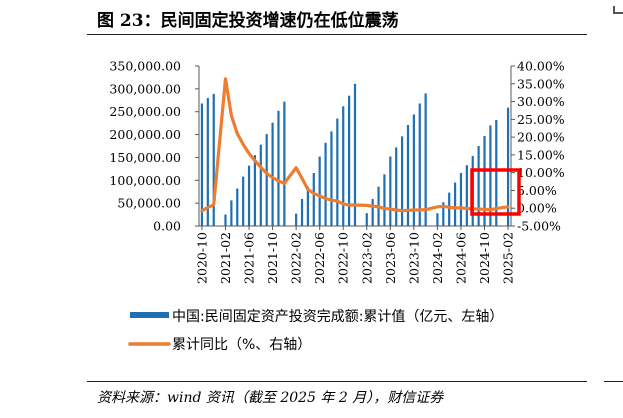 Image resolution: width=623 pixels, height=418 pixels. What do you see at coordinates (145, 88) in the screenshot?
I see `left-tick-label: 300,000.00` at bounding box center [145, 88].